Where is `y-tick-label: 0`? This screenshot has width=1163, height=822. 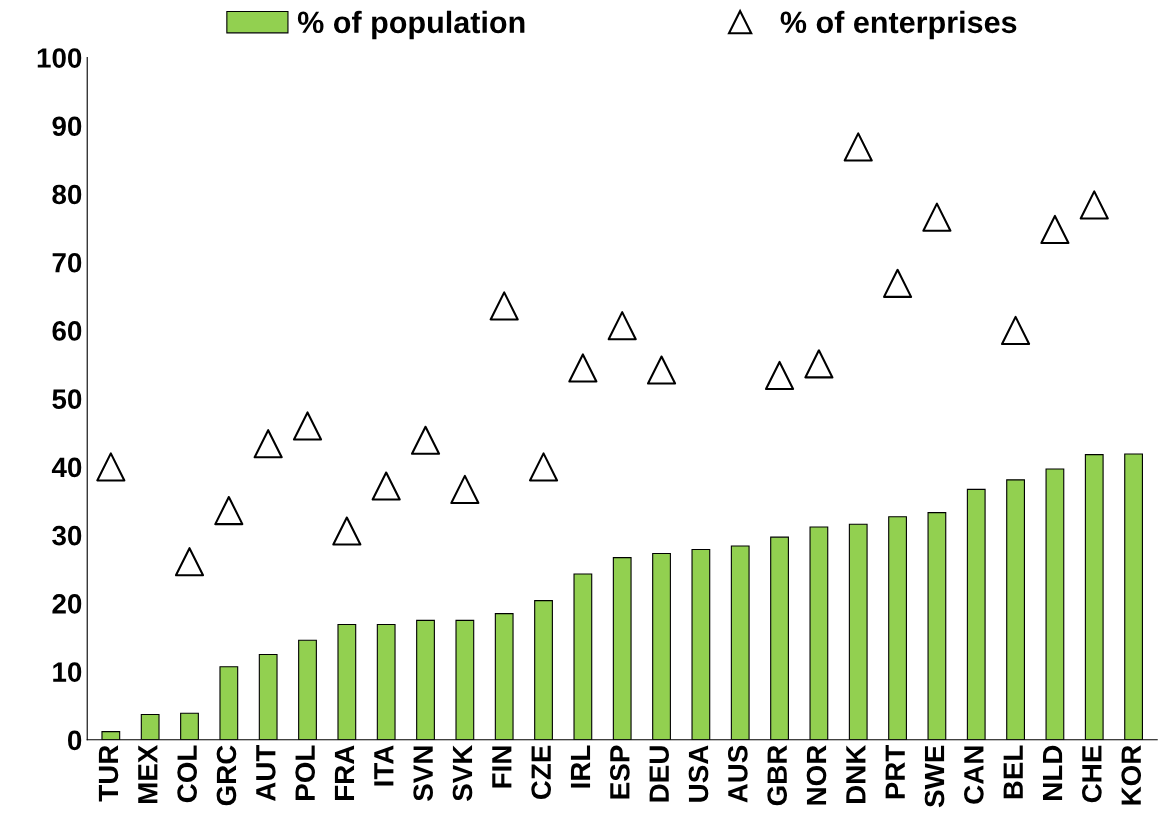
y-tick-label: 0 is located at coordinates (75, 740).